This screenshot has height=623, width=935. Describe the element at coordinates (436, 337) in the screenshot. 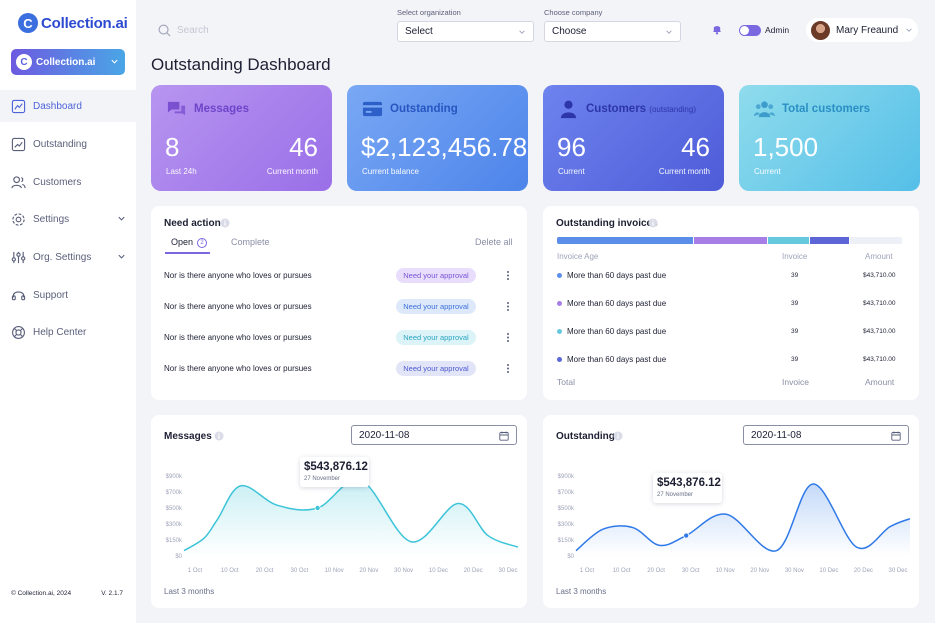

I see `status-badge: Need your approval` at that location.